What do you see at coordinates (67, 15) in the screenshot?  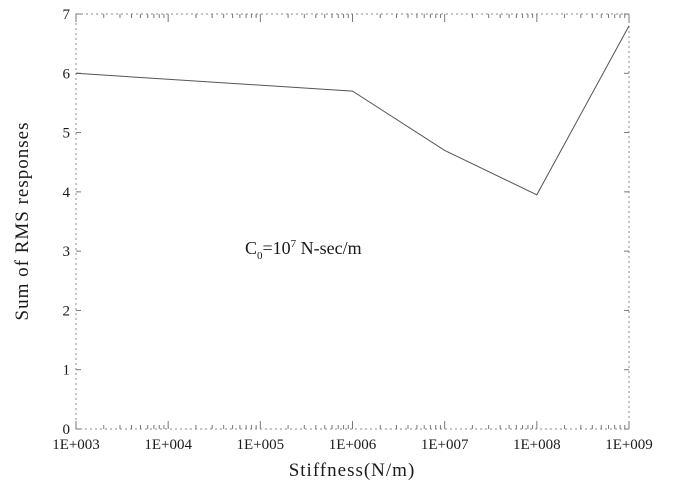 I see `y-tick-label: 7` at bounding box center [67, 15].